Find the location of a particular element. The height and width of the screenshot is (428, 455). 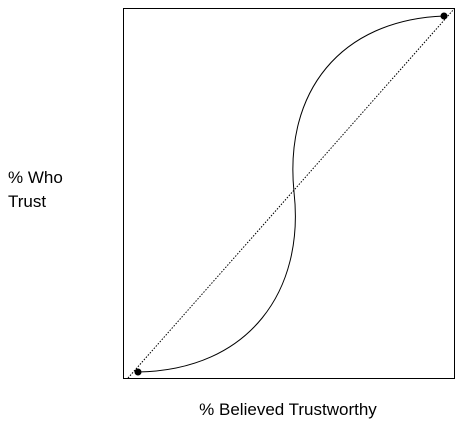

end-point is located at coordinates (444, 16).